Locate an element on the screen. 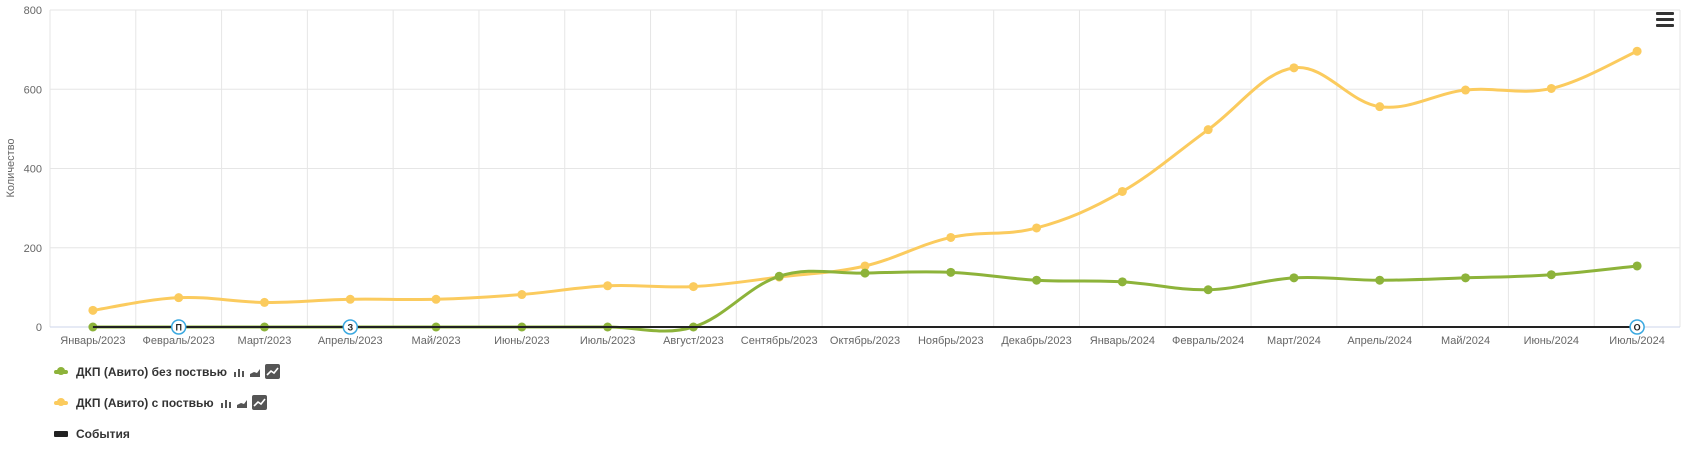 This screenshot has height=449, width=1686. x-tick-label: Март/2023 is located at coordinates (265, 341).